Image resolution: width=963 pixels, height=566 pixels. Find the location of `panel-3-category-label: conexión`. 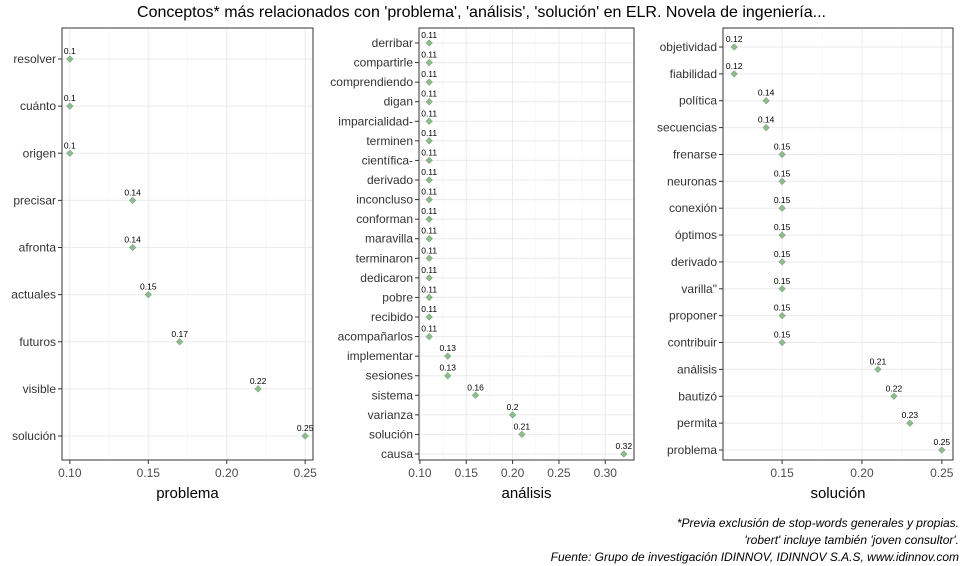

panel-3-category-label: conexión is located at coordinates (693, 208).